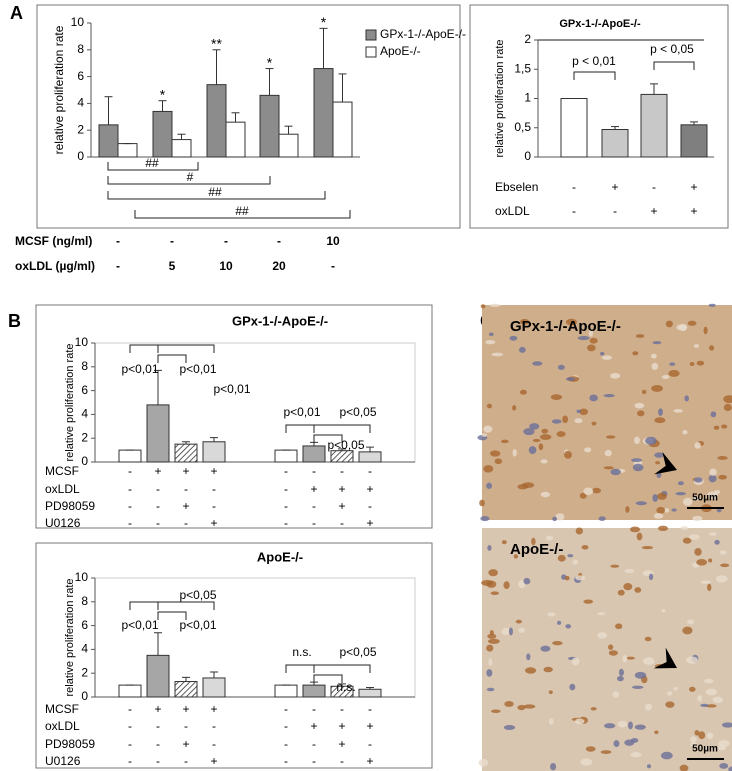 Image resolution: width=732 pixels, height=771 pixels. What do you see at coordinates (82, 577) in the screenshot?
I see `y-tick-label: 10` at bounding box center [82, 577].